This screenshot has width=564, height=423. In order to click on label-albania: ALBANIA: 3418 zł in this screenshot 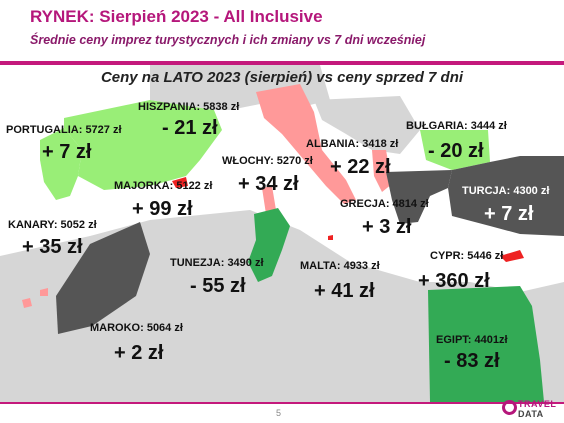, I will do `click(352, 144)`.